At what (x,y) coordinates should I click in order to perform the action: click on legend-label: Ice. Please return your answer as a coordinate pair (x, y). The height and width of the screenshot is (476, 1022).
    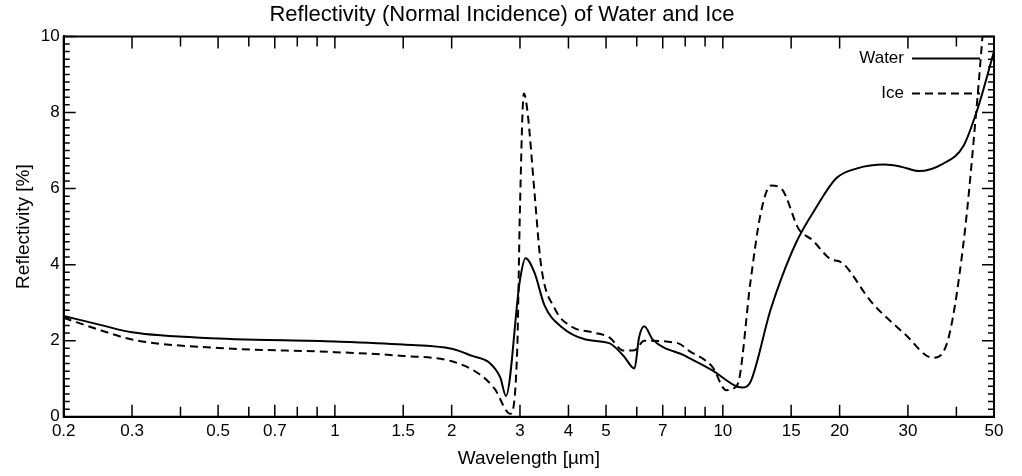
    Looking at the image, I should click on (892, 93).